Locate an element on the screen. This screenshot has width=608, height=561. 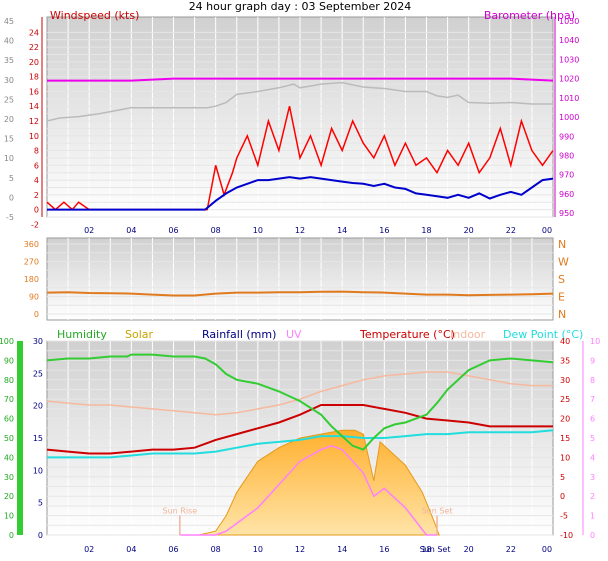
x-tick-label: 14 is located at coordinates (342, 549).